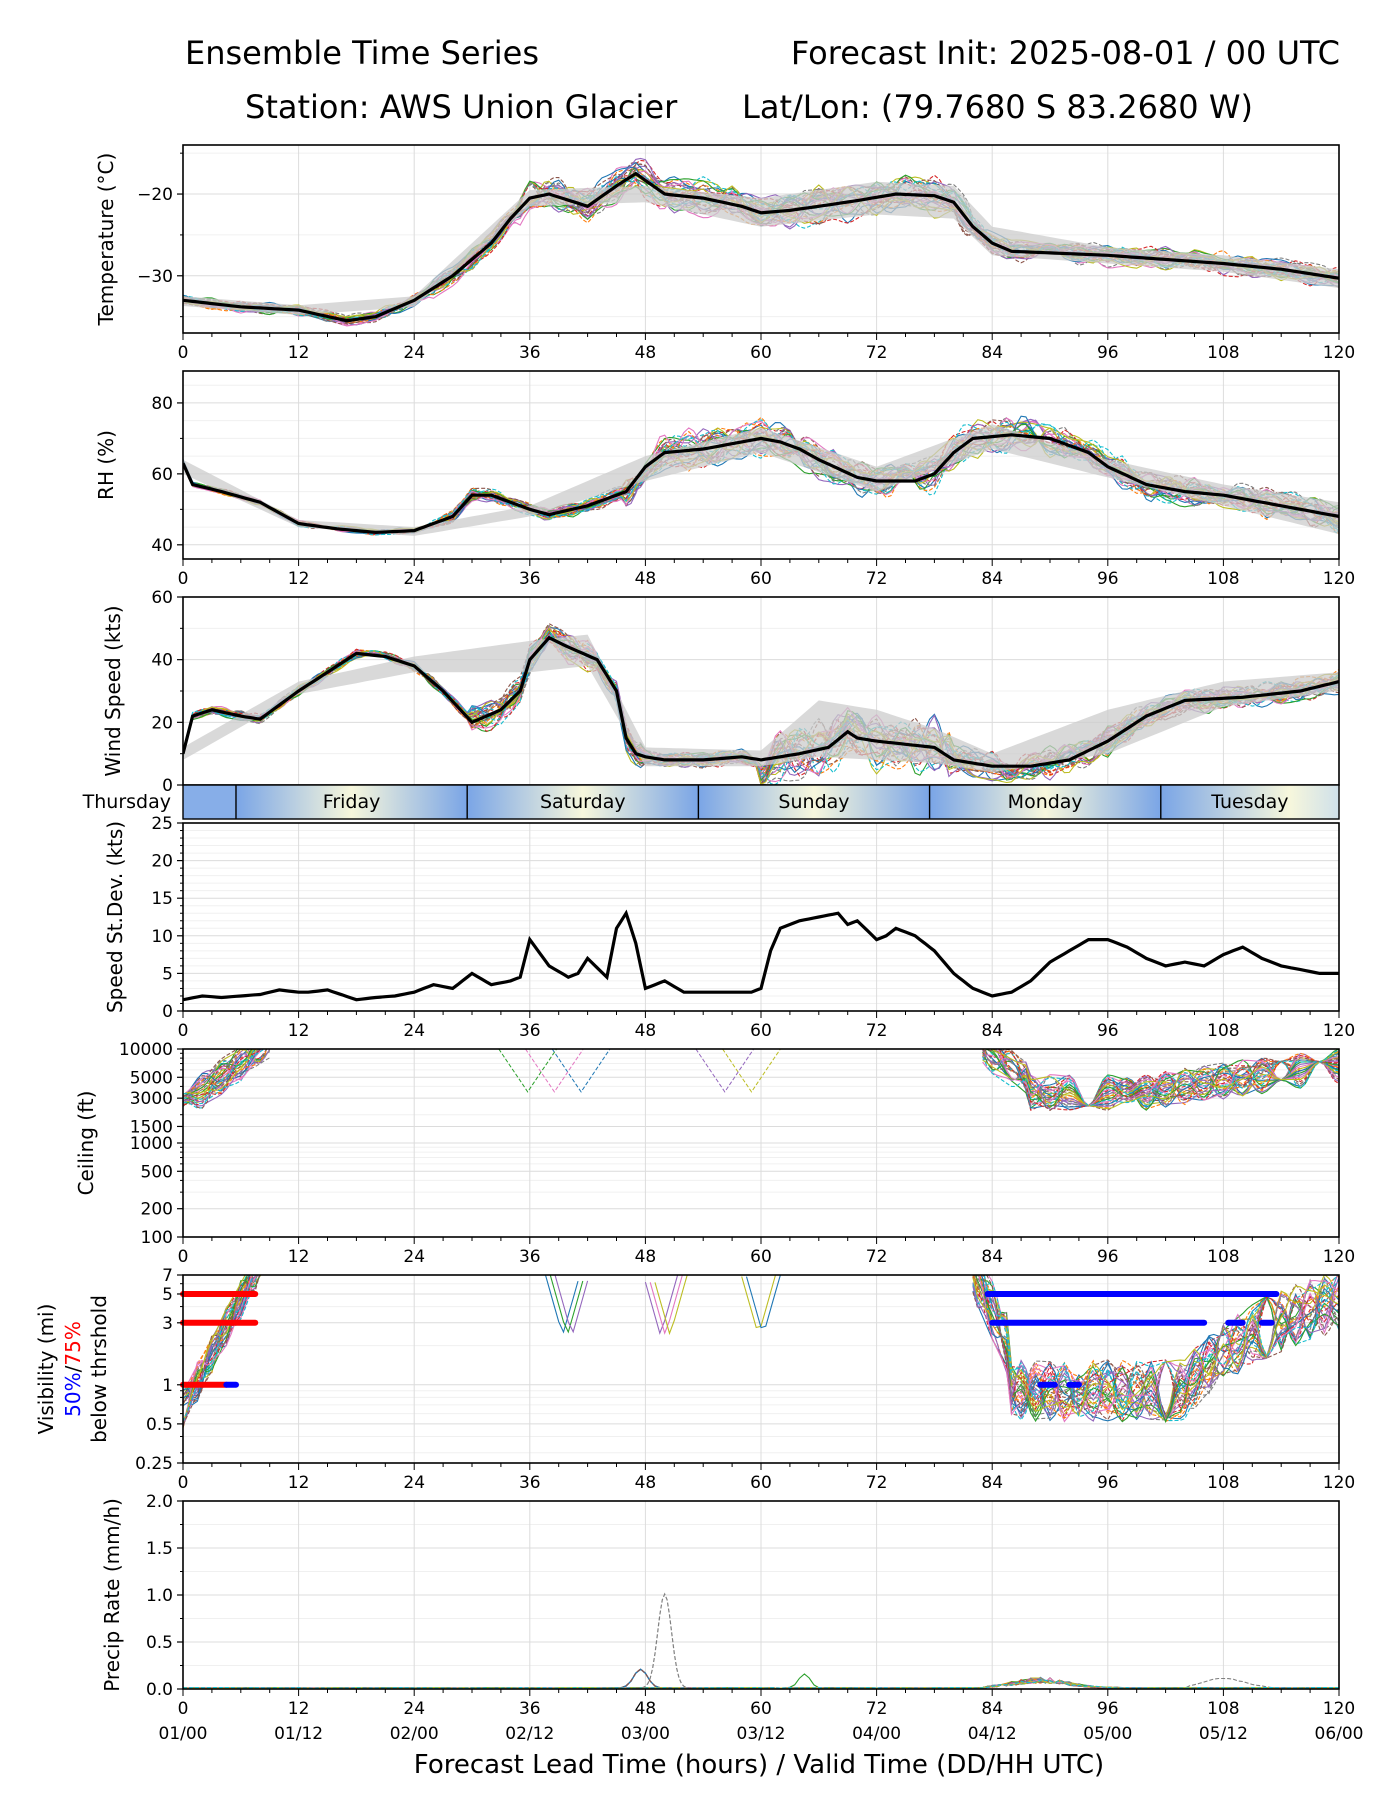 This screenshot has width=1400, height=1800. What do you see at coordinates (1249, 802) in the screenshot?
I see `day-segment` at bounding box center [1249, 802].